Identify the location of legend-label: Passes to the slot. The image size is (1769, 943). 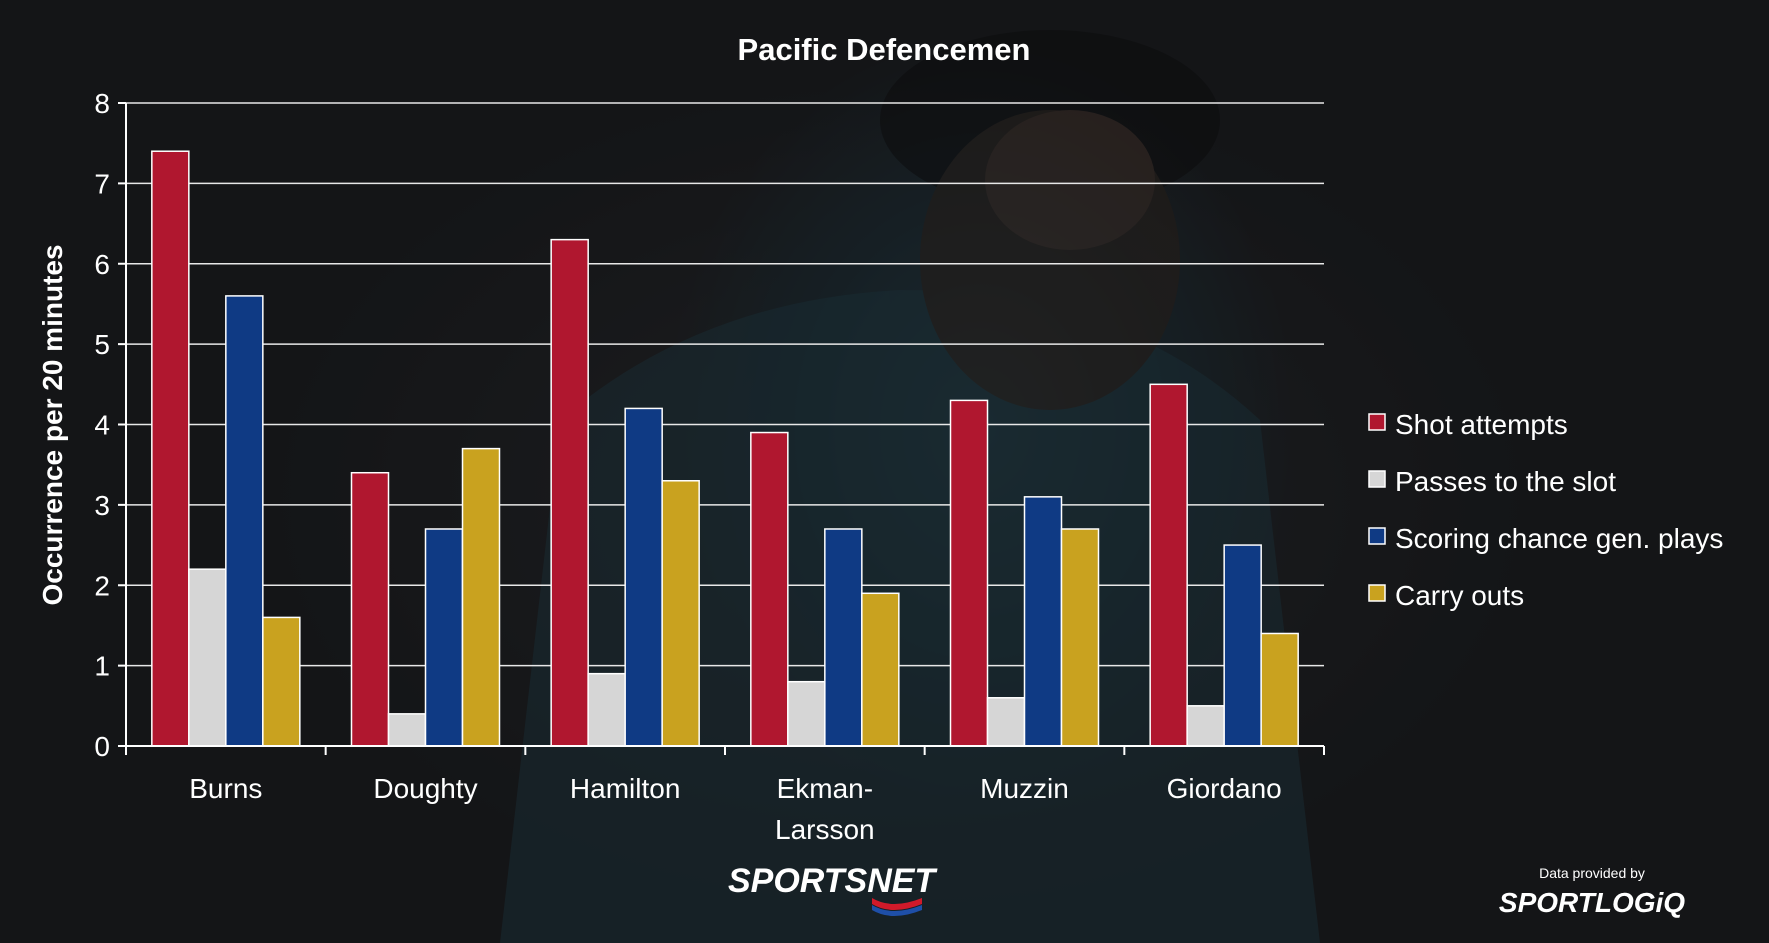
(1505, 481).